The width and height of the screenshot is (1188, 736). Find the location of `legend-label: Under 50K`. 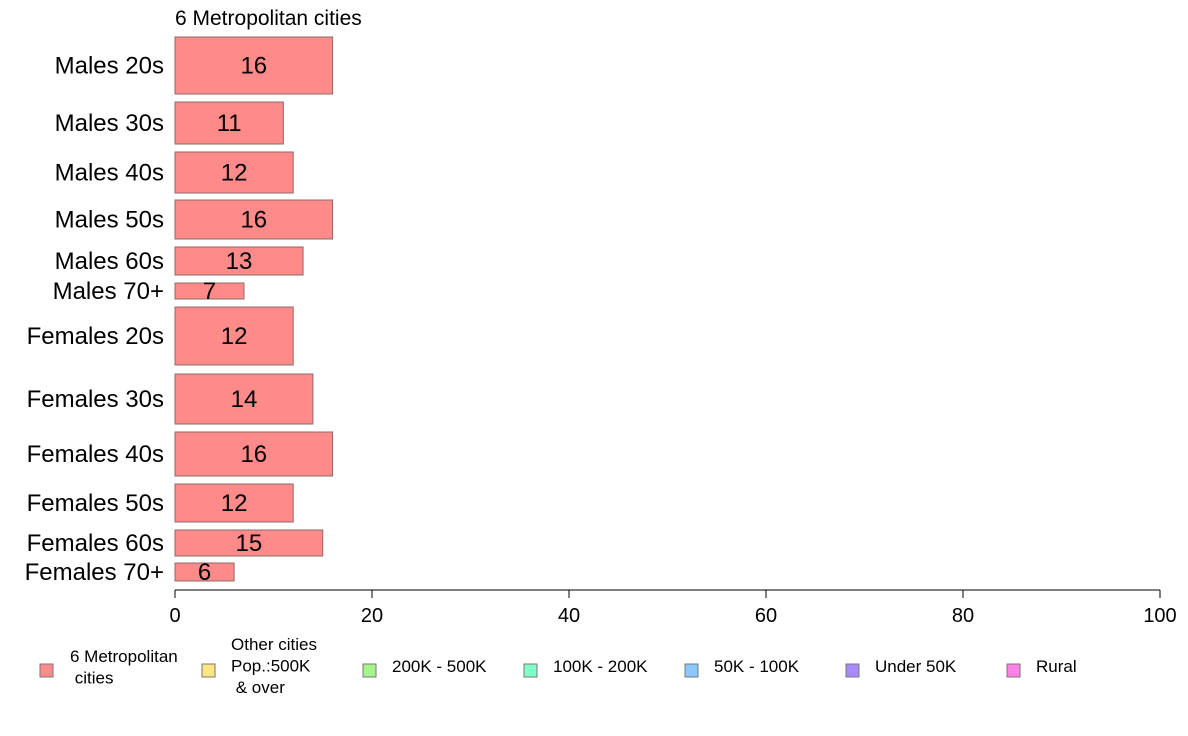

legend-label: Under 50K is located at coordinates (916, 666).